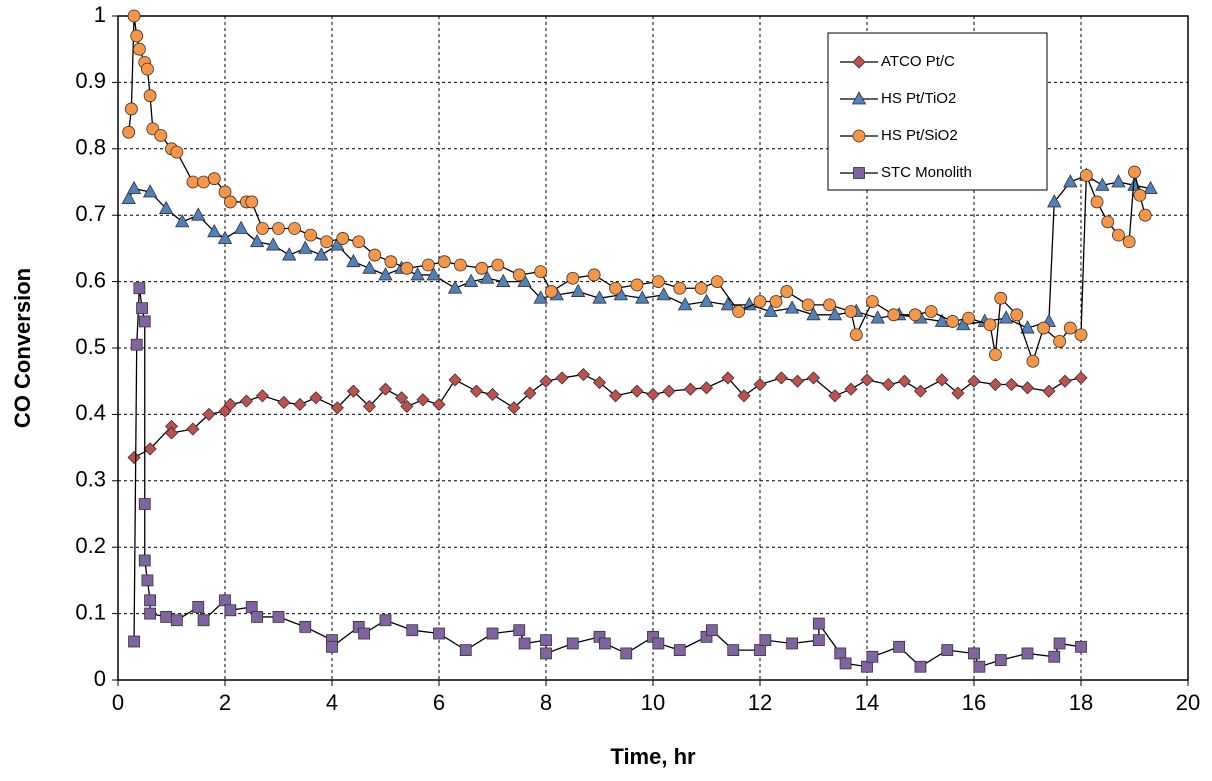  I want to click on x-tick-label: 18, so click(1081, 702).